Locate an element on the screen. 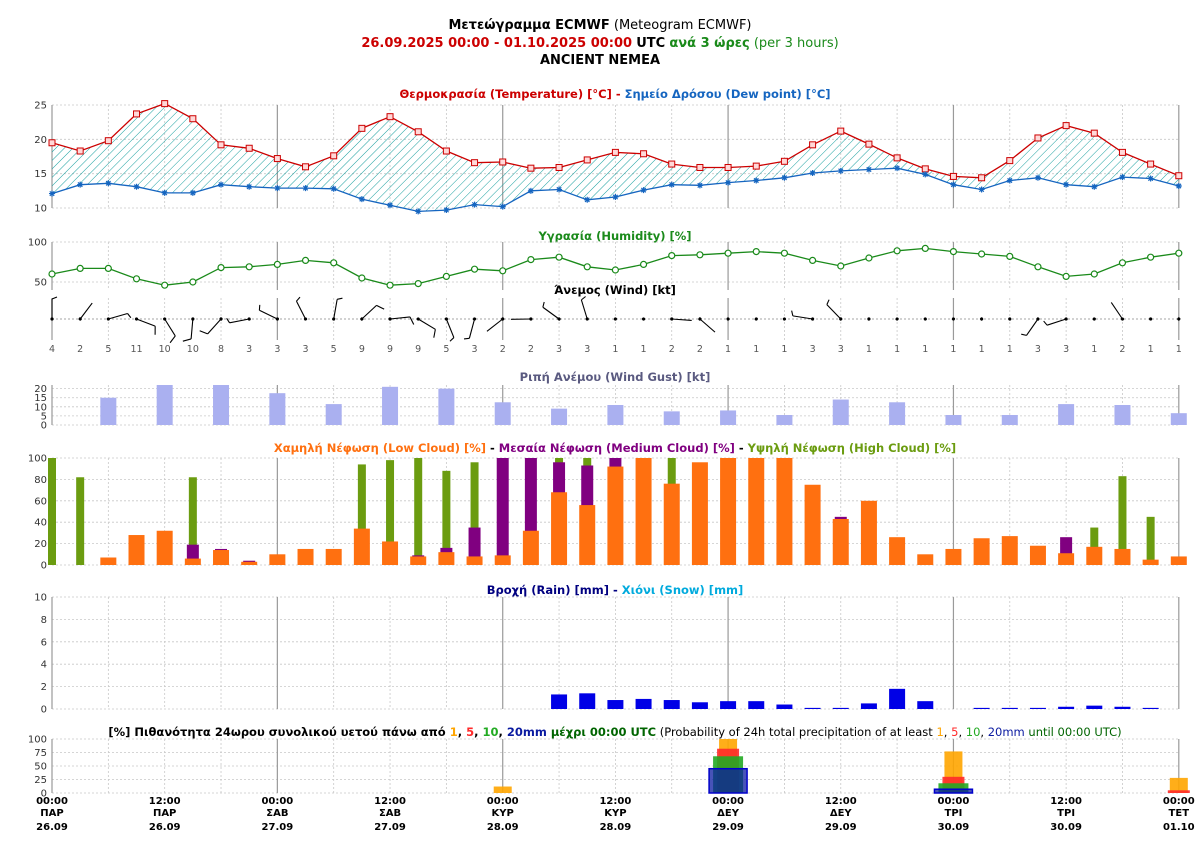  day-label: ΤΡΙ is located at coordinates (1066, 813).